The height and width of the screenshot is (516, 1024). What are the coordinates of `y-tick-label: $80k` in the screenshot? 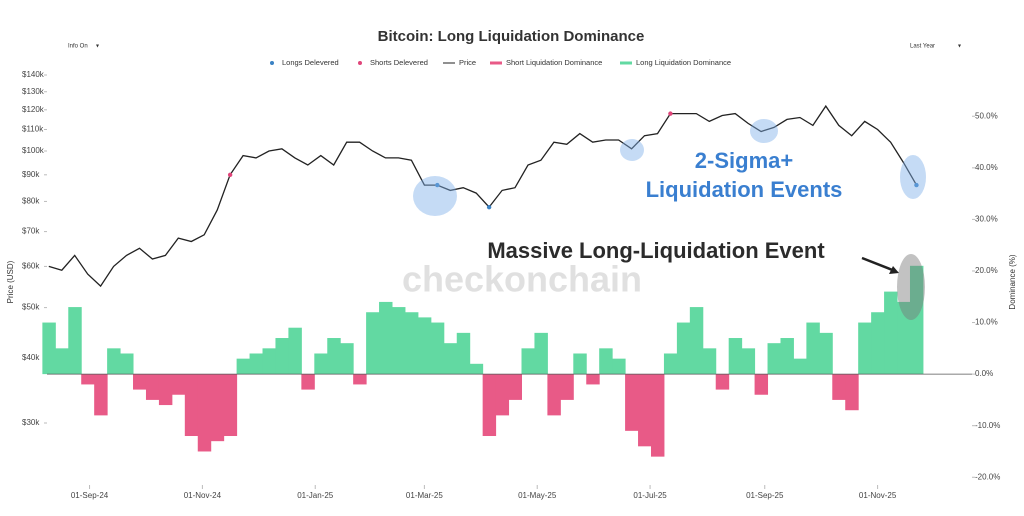 It's located at (31, 201).